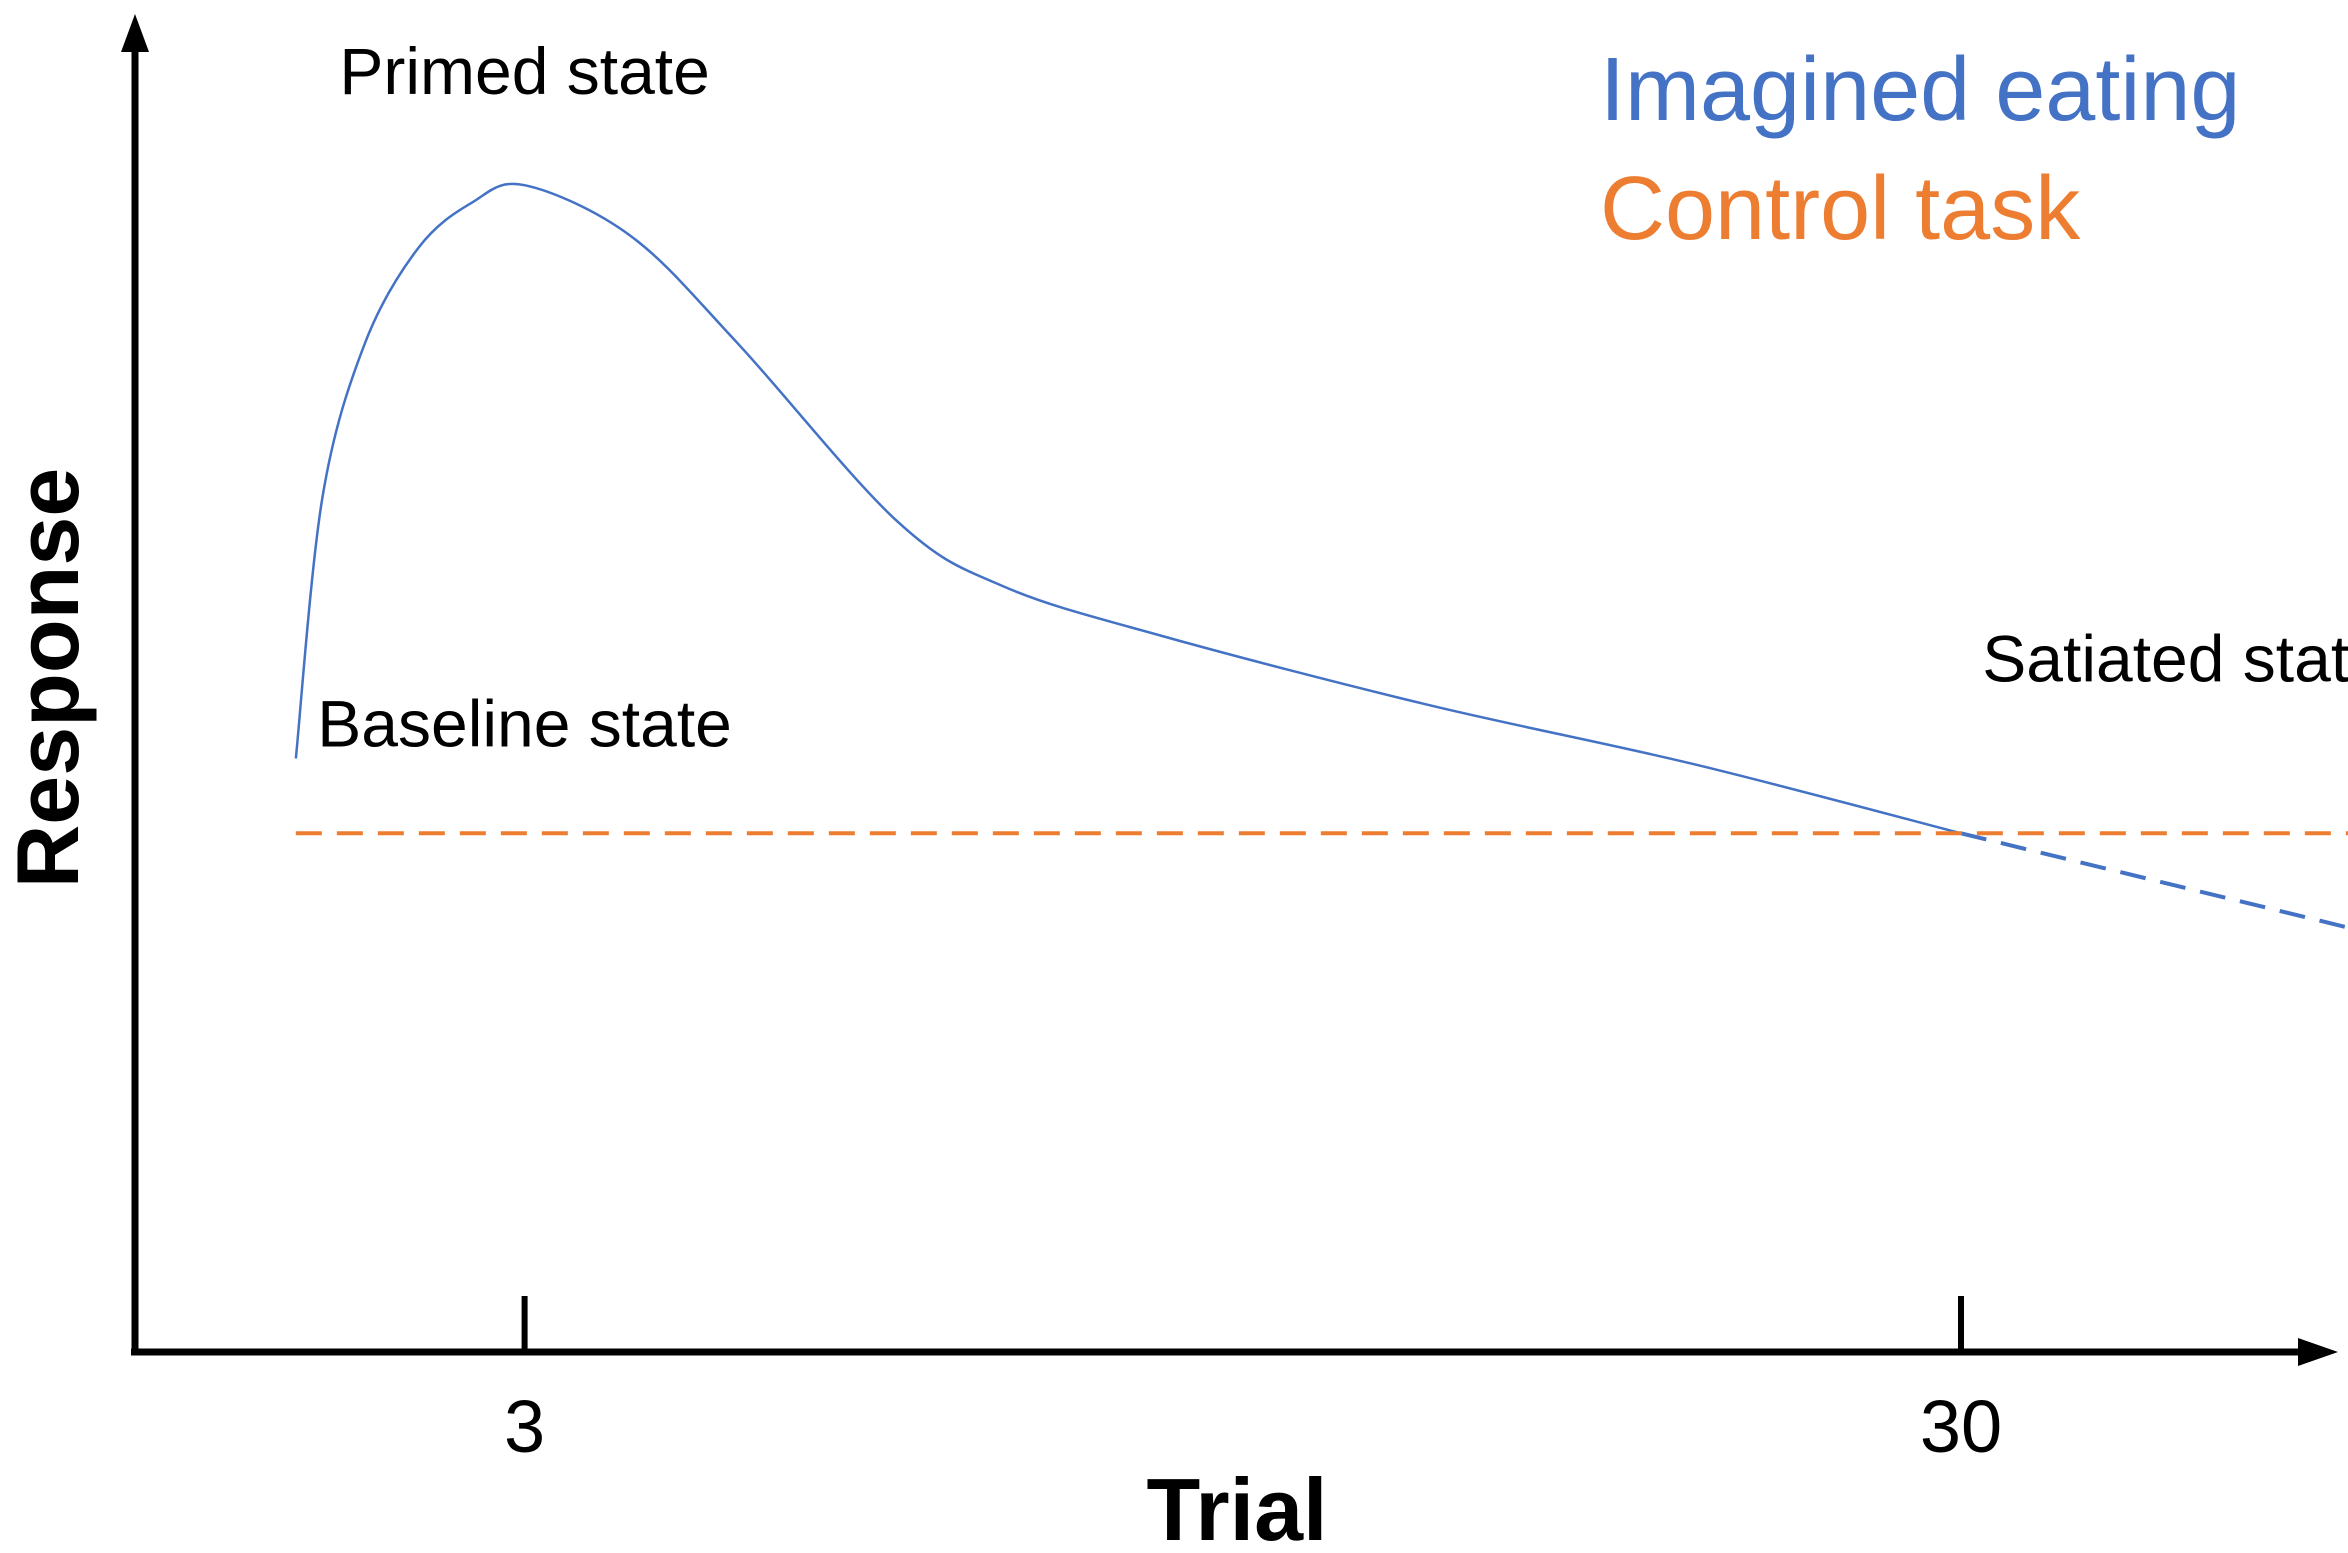  I want to click on x-tick-label-3: 3, so click(524, 1426).